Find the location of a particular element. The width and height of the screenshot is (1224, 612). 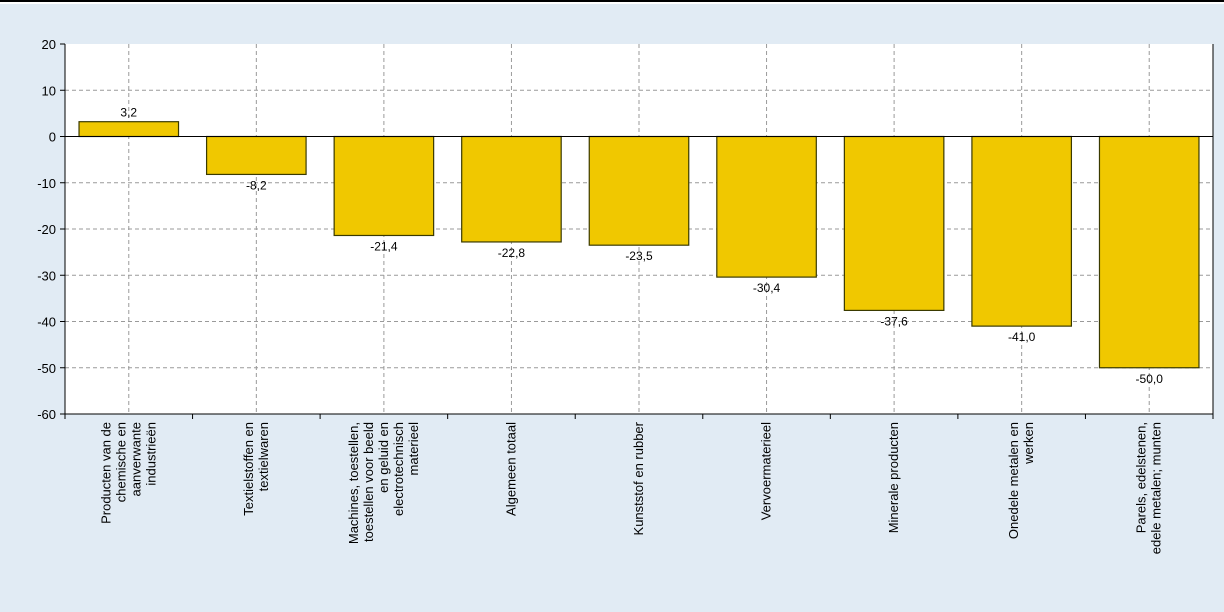

category-label-line: Minerale producten is located at coordinates (893, 477).